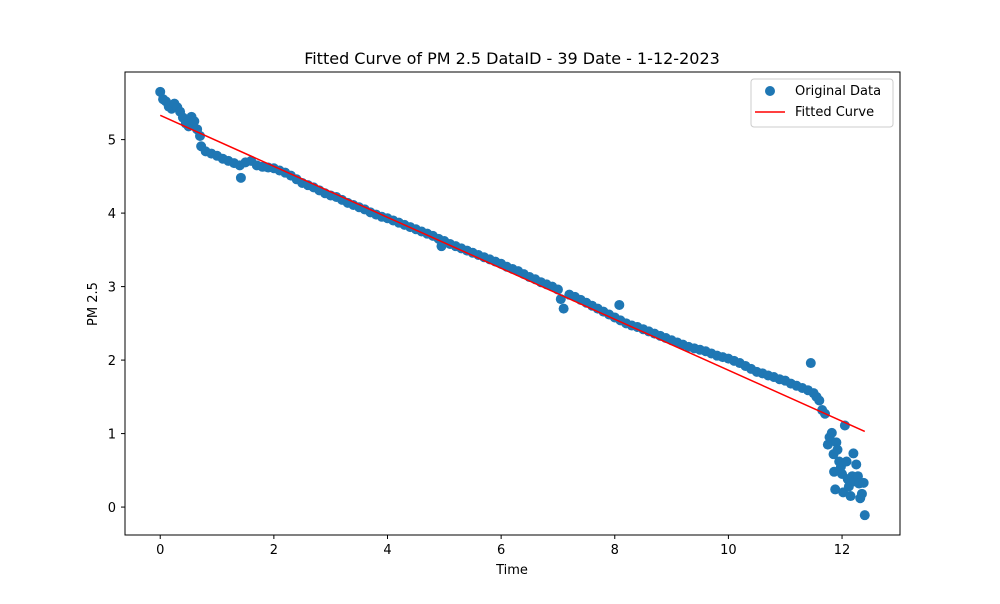  I want to click on y-axis-label: PM 2.5, so click(93, 304).